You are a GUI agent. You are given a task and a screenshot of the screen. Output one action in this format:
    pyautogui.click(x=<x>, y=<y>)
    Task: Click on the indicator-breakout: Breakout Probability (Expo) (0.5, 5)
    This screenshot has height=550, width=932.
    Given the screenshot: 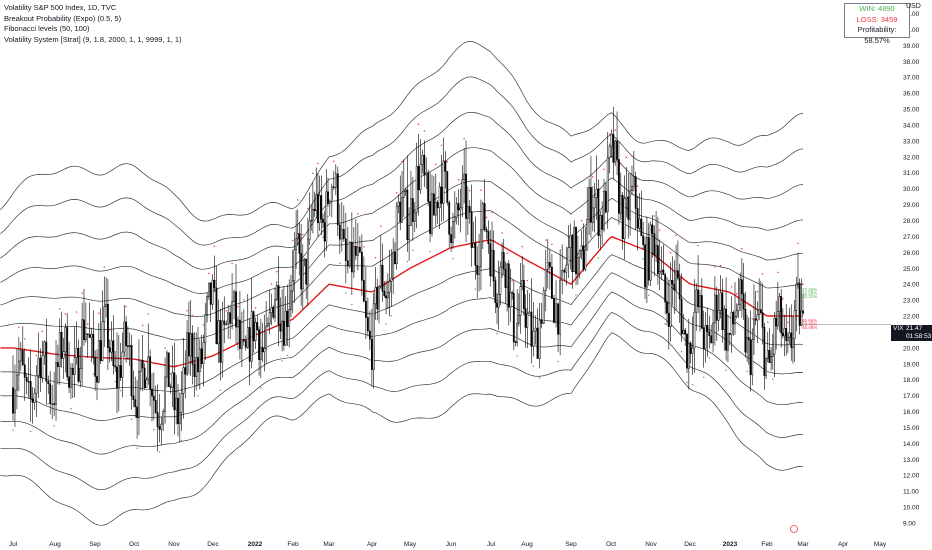 What is the action you would take?
    pyautogui.click(x=63, y=18)
    